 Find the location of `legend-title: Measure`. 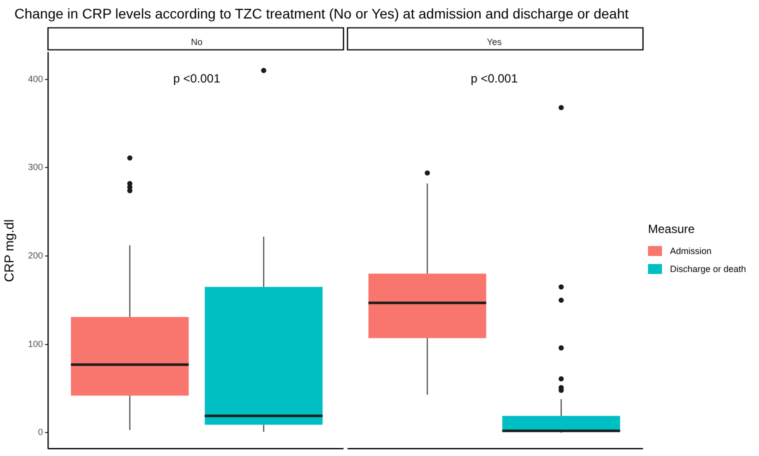

legend-title: Measure is located at coordinates (672, 229).